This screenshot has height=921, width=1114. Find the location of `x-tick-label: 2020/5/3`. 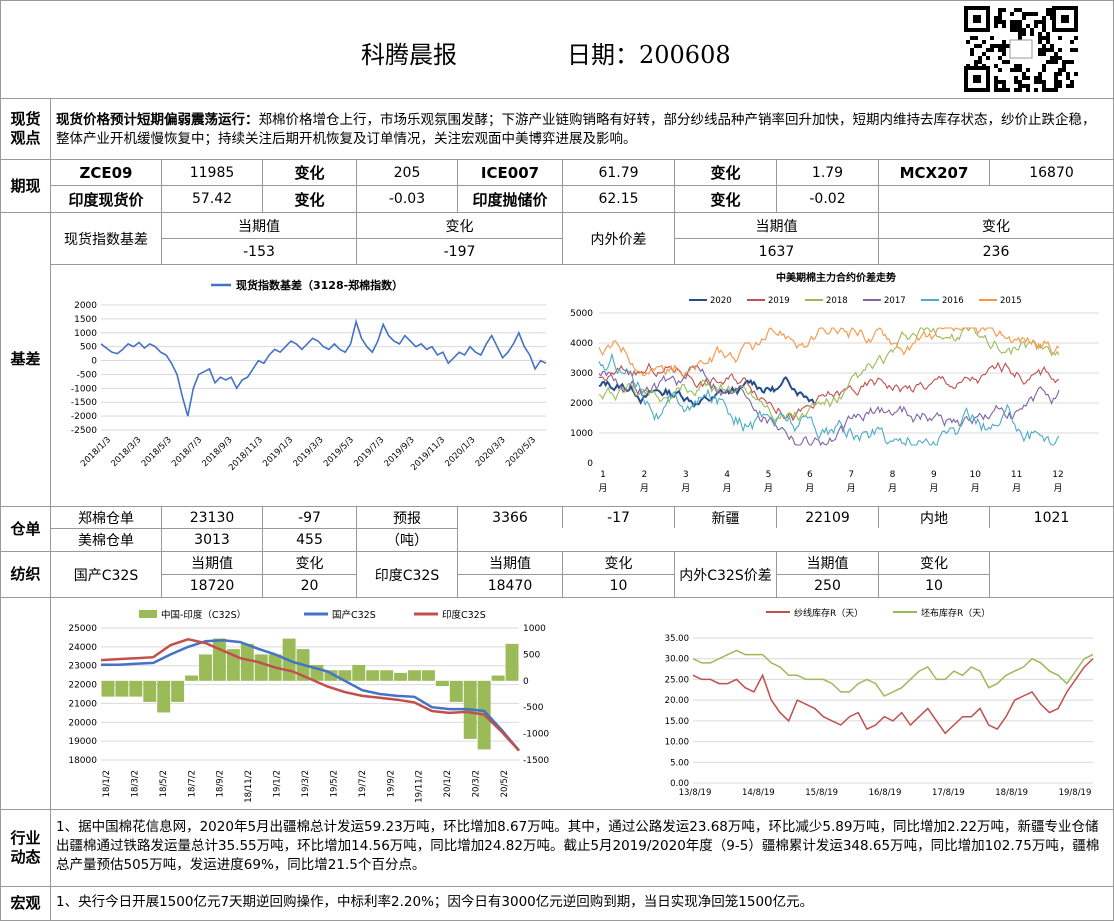

x-tick-label: 2020/5/3 is located at coordinates (521, 452).